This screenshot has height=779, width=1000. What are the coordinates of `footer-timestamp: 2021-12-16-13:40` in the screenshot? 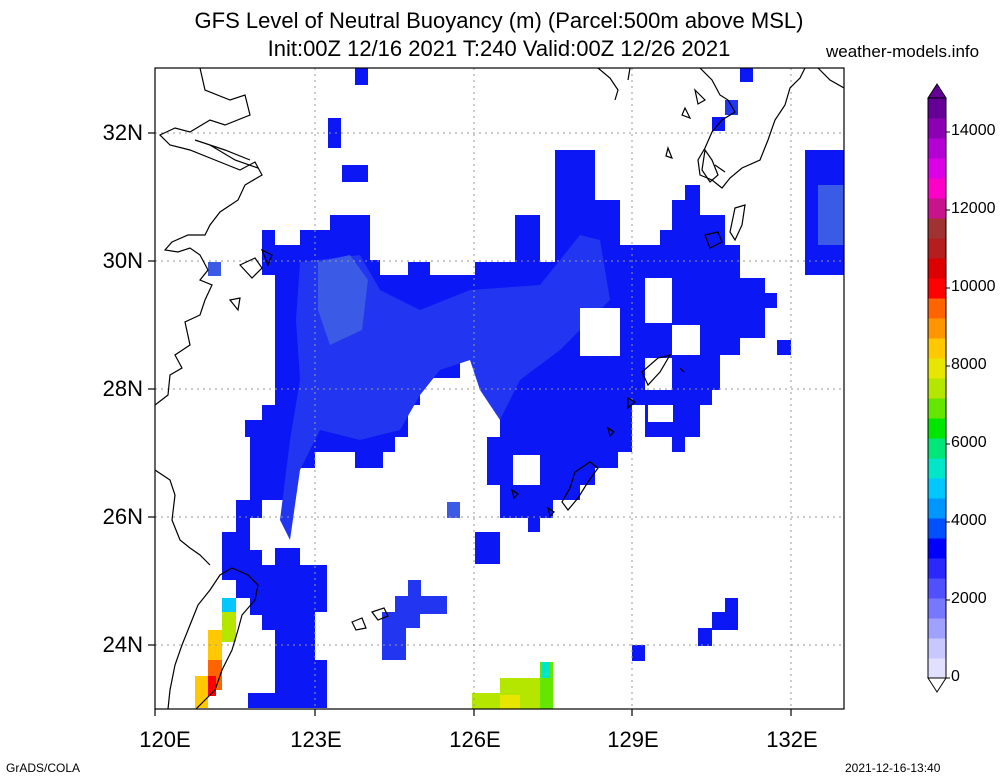 It's located at (893, 768).